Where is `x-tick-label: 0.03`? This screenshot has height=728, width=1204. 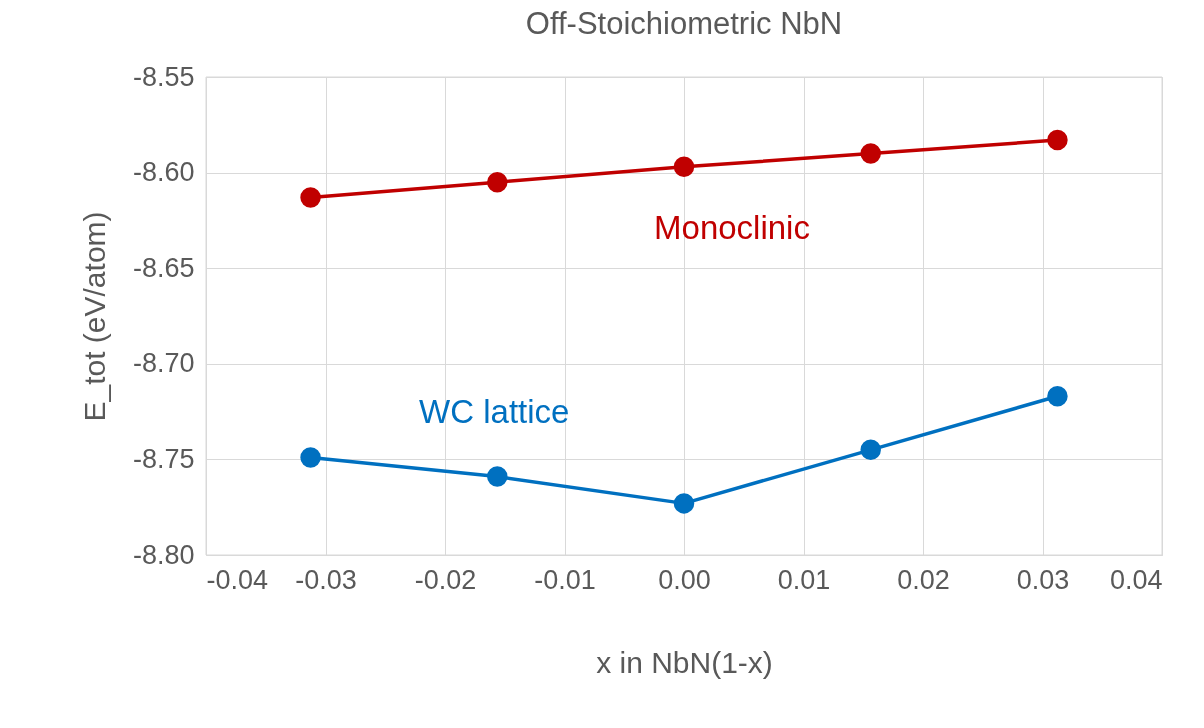 x-tick-label: 0.03 is located at coordinates (1043, 579).